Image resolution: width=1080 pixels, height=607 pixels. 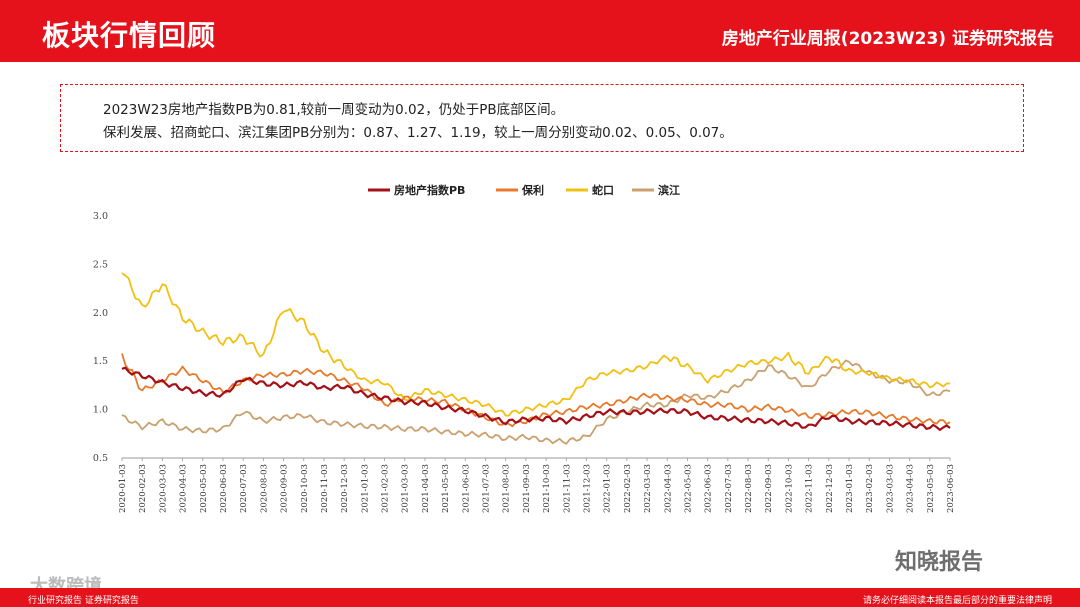 What do you see at coordinates (887, 39) in the screenshot?
I see `report-title: 房地产行业周报(2023W23) 证券研究报告` at bounding box center [887, 39].